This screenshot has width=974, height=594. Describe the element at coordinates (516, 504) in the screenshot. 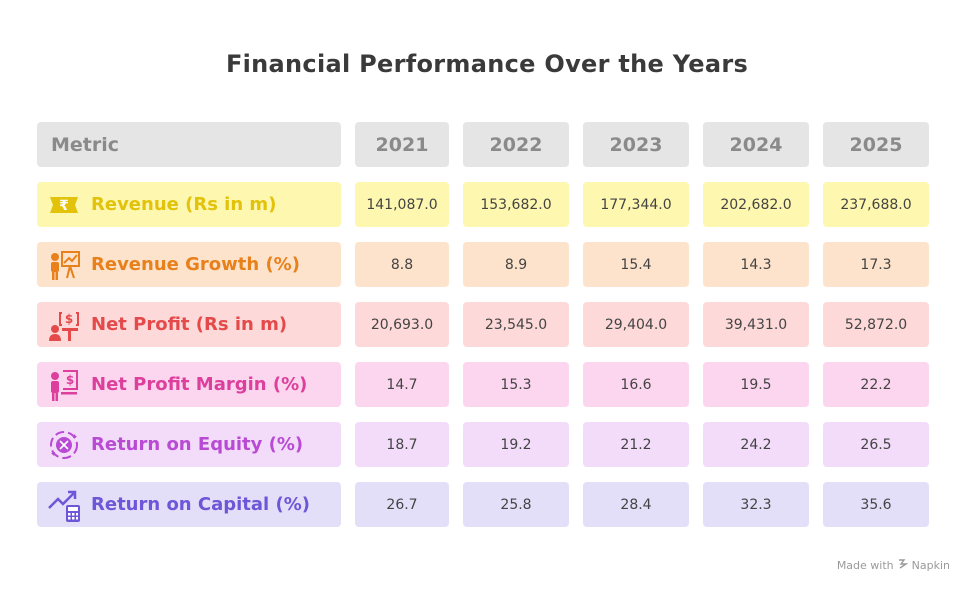

I see `data-cell: 25.8` at that location.